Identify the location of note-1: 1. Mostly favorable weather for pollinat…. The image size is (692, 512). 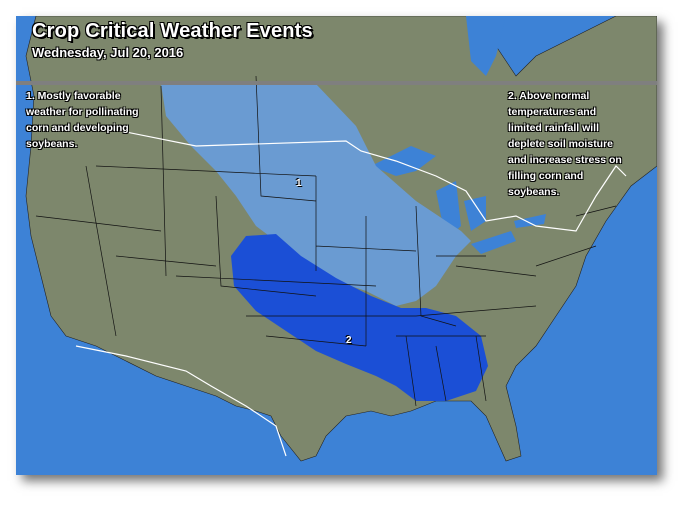
(82, 120).